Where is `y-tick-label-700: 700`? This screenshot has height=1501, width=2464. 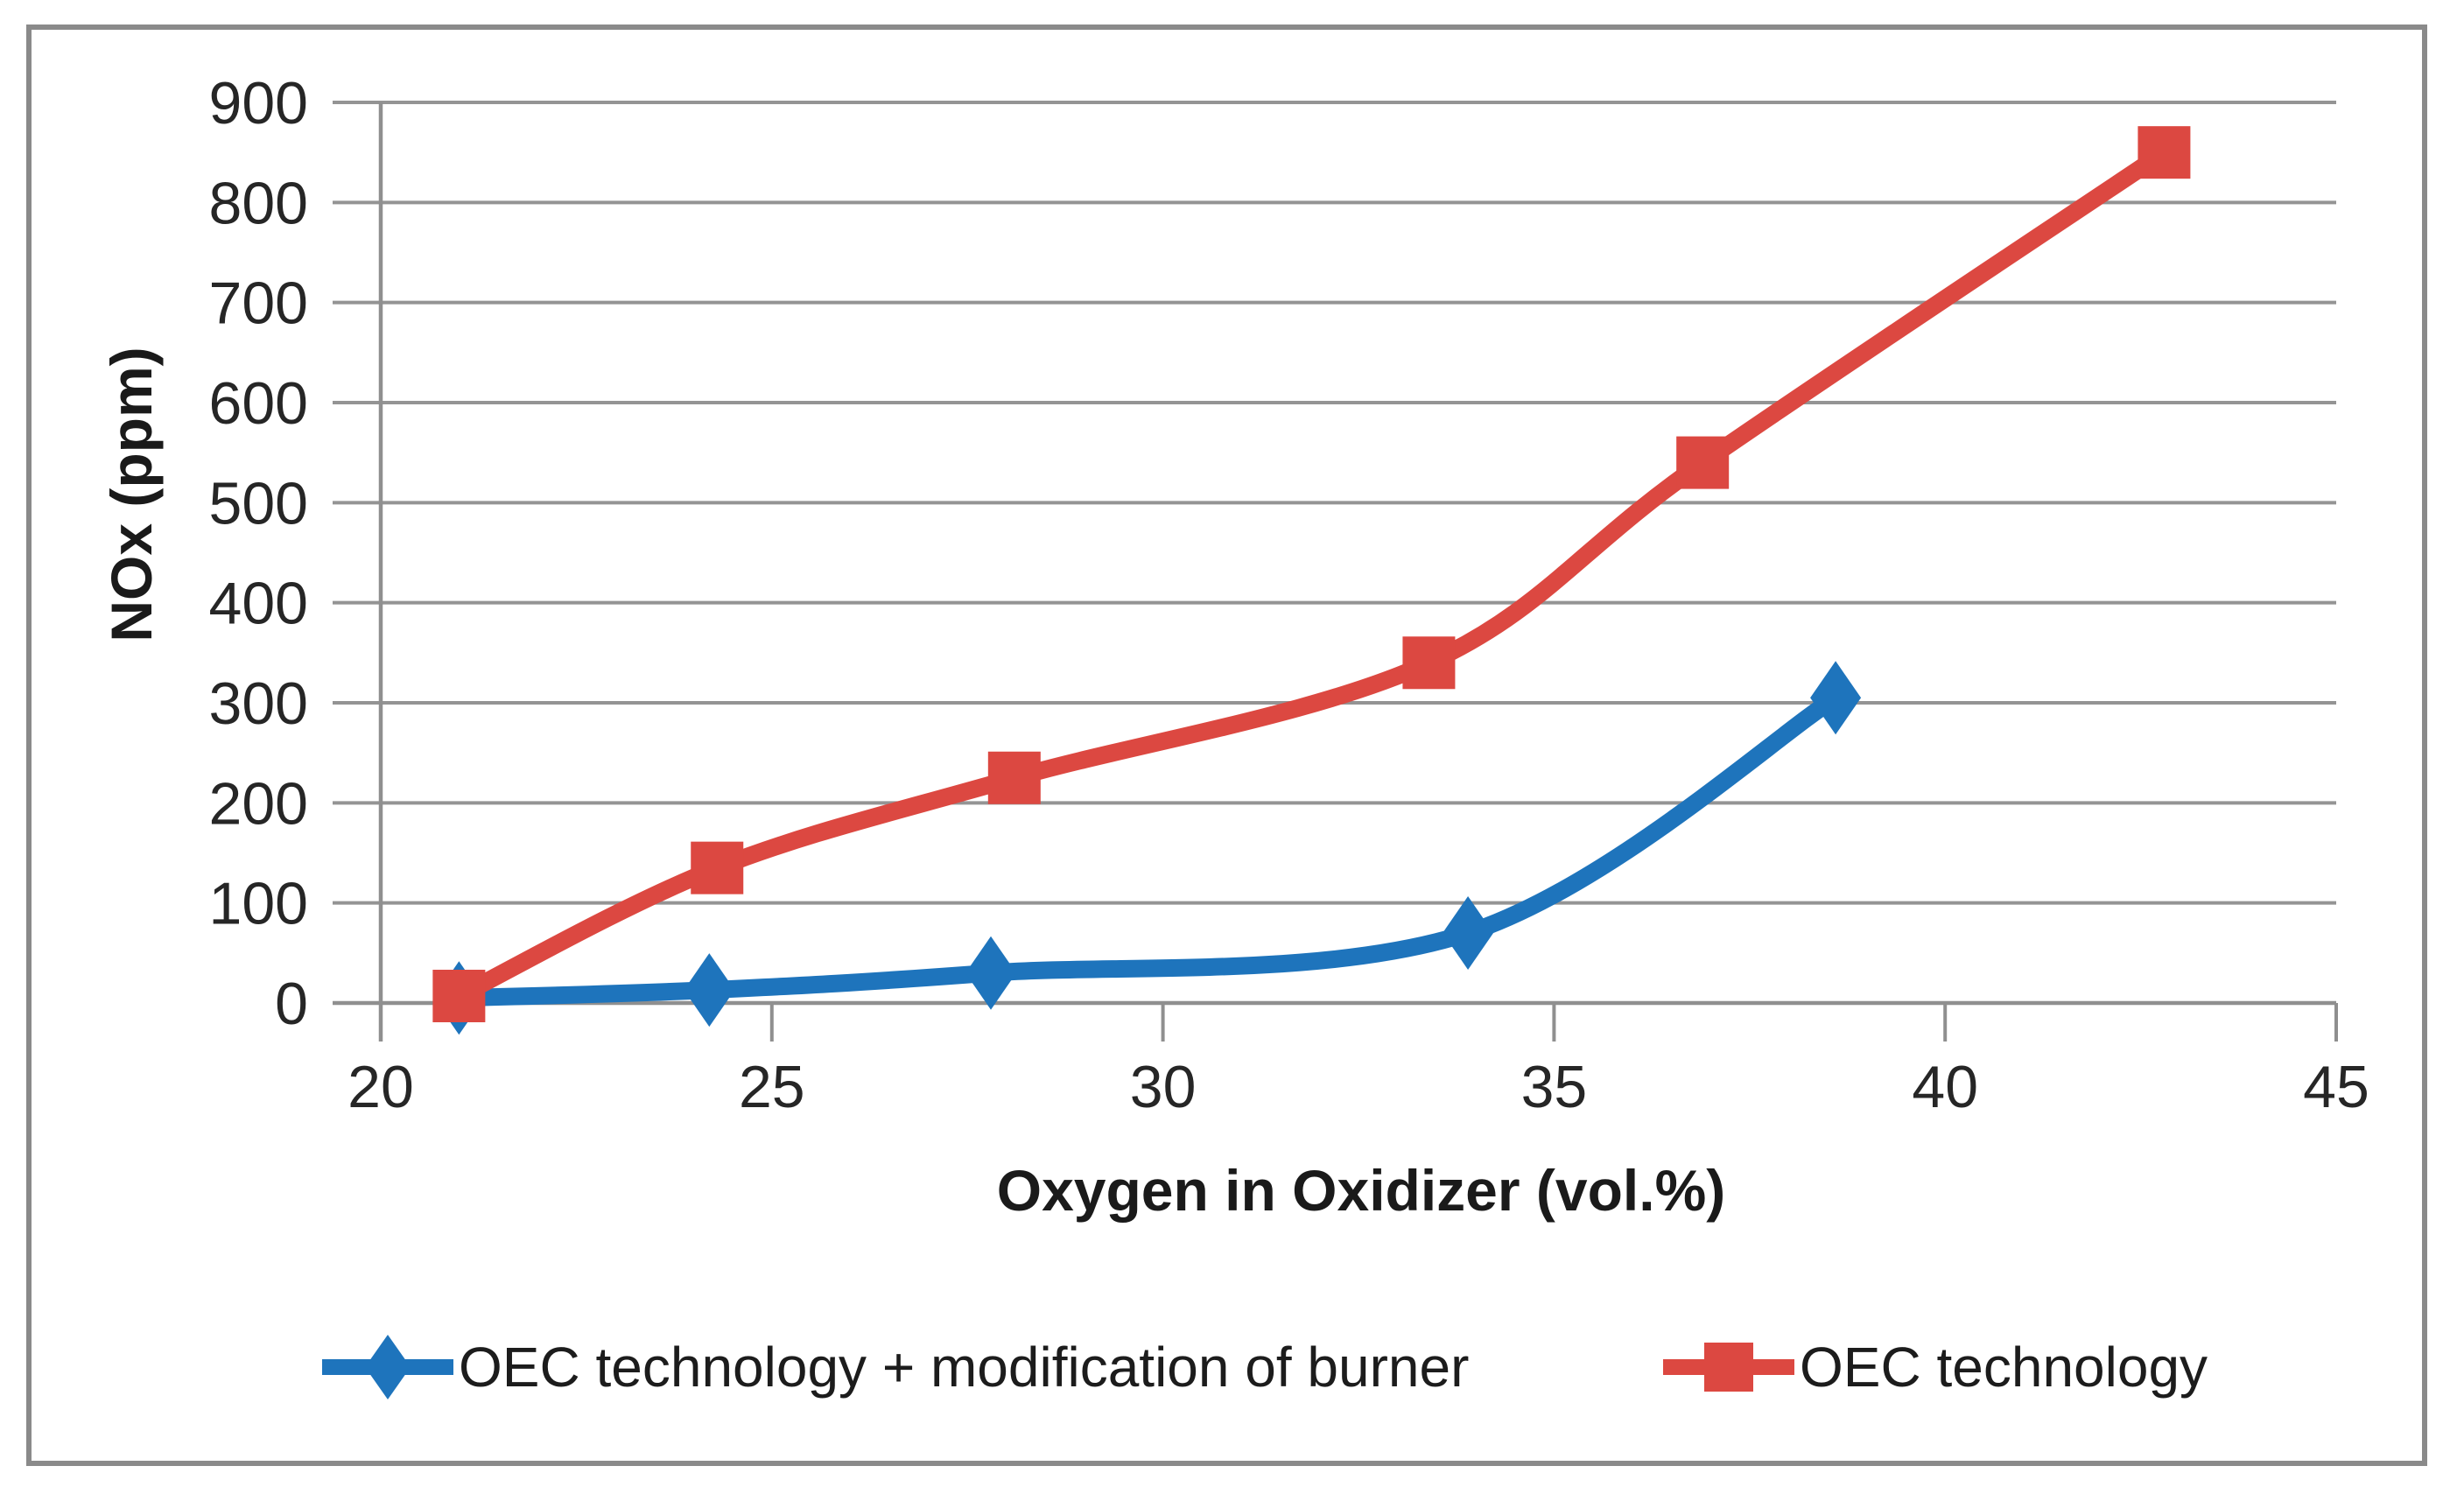
y-tick-label-700: 700 is located at coordinates (258, 303).